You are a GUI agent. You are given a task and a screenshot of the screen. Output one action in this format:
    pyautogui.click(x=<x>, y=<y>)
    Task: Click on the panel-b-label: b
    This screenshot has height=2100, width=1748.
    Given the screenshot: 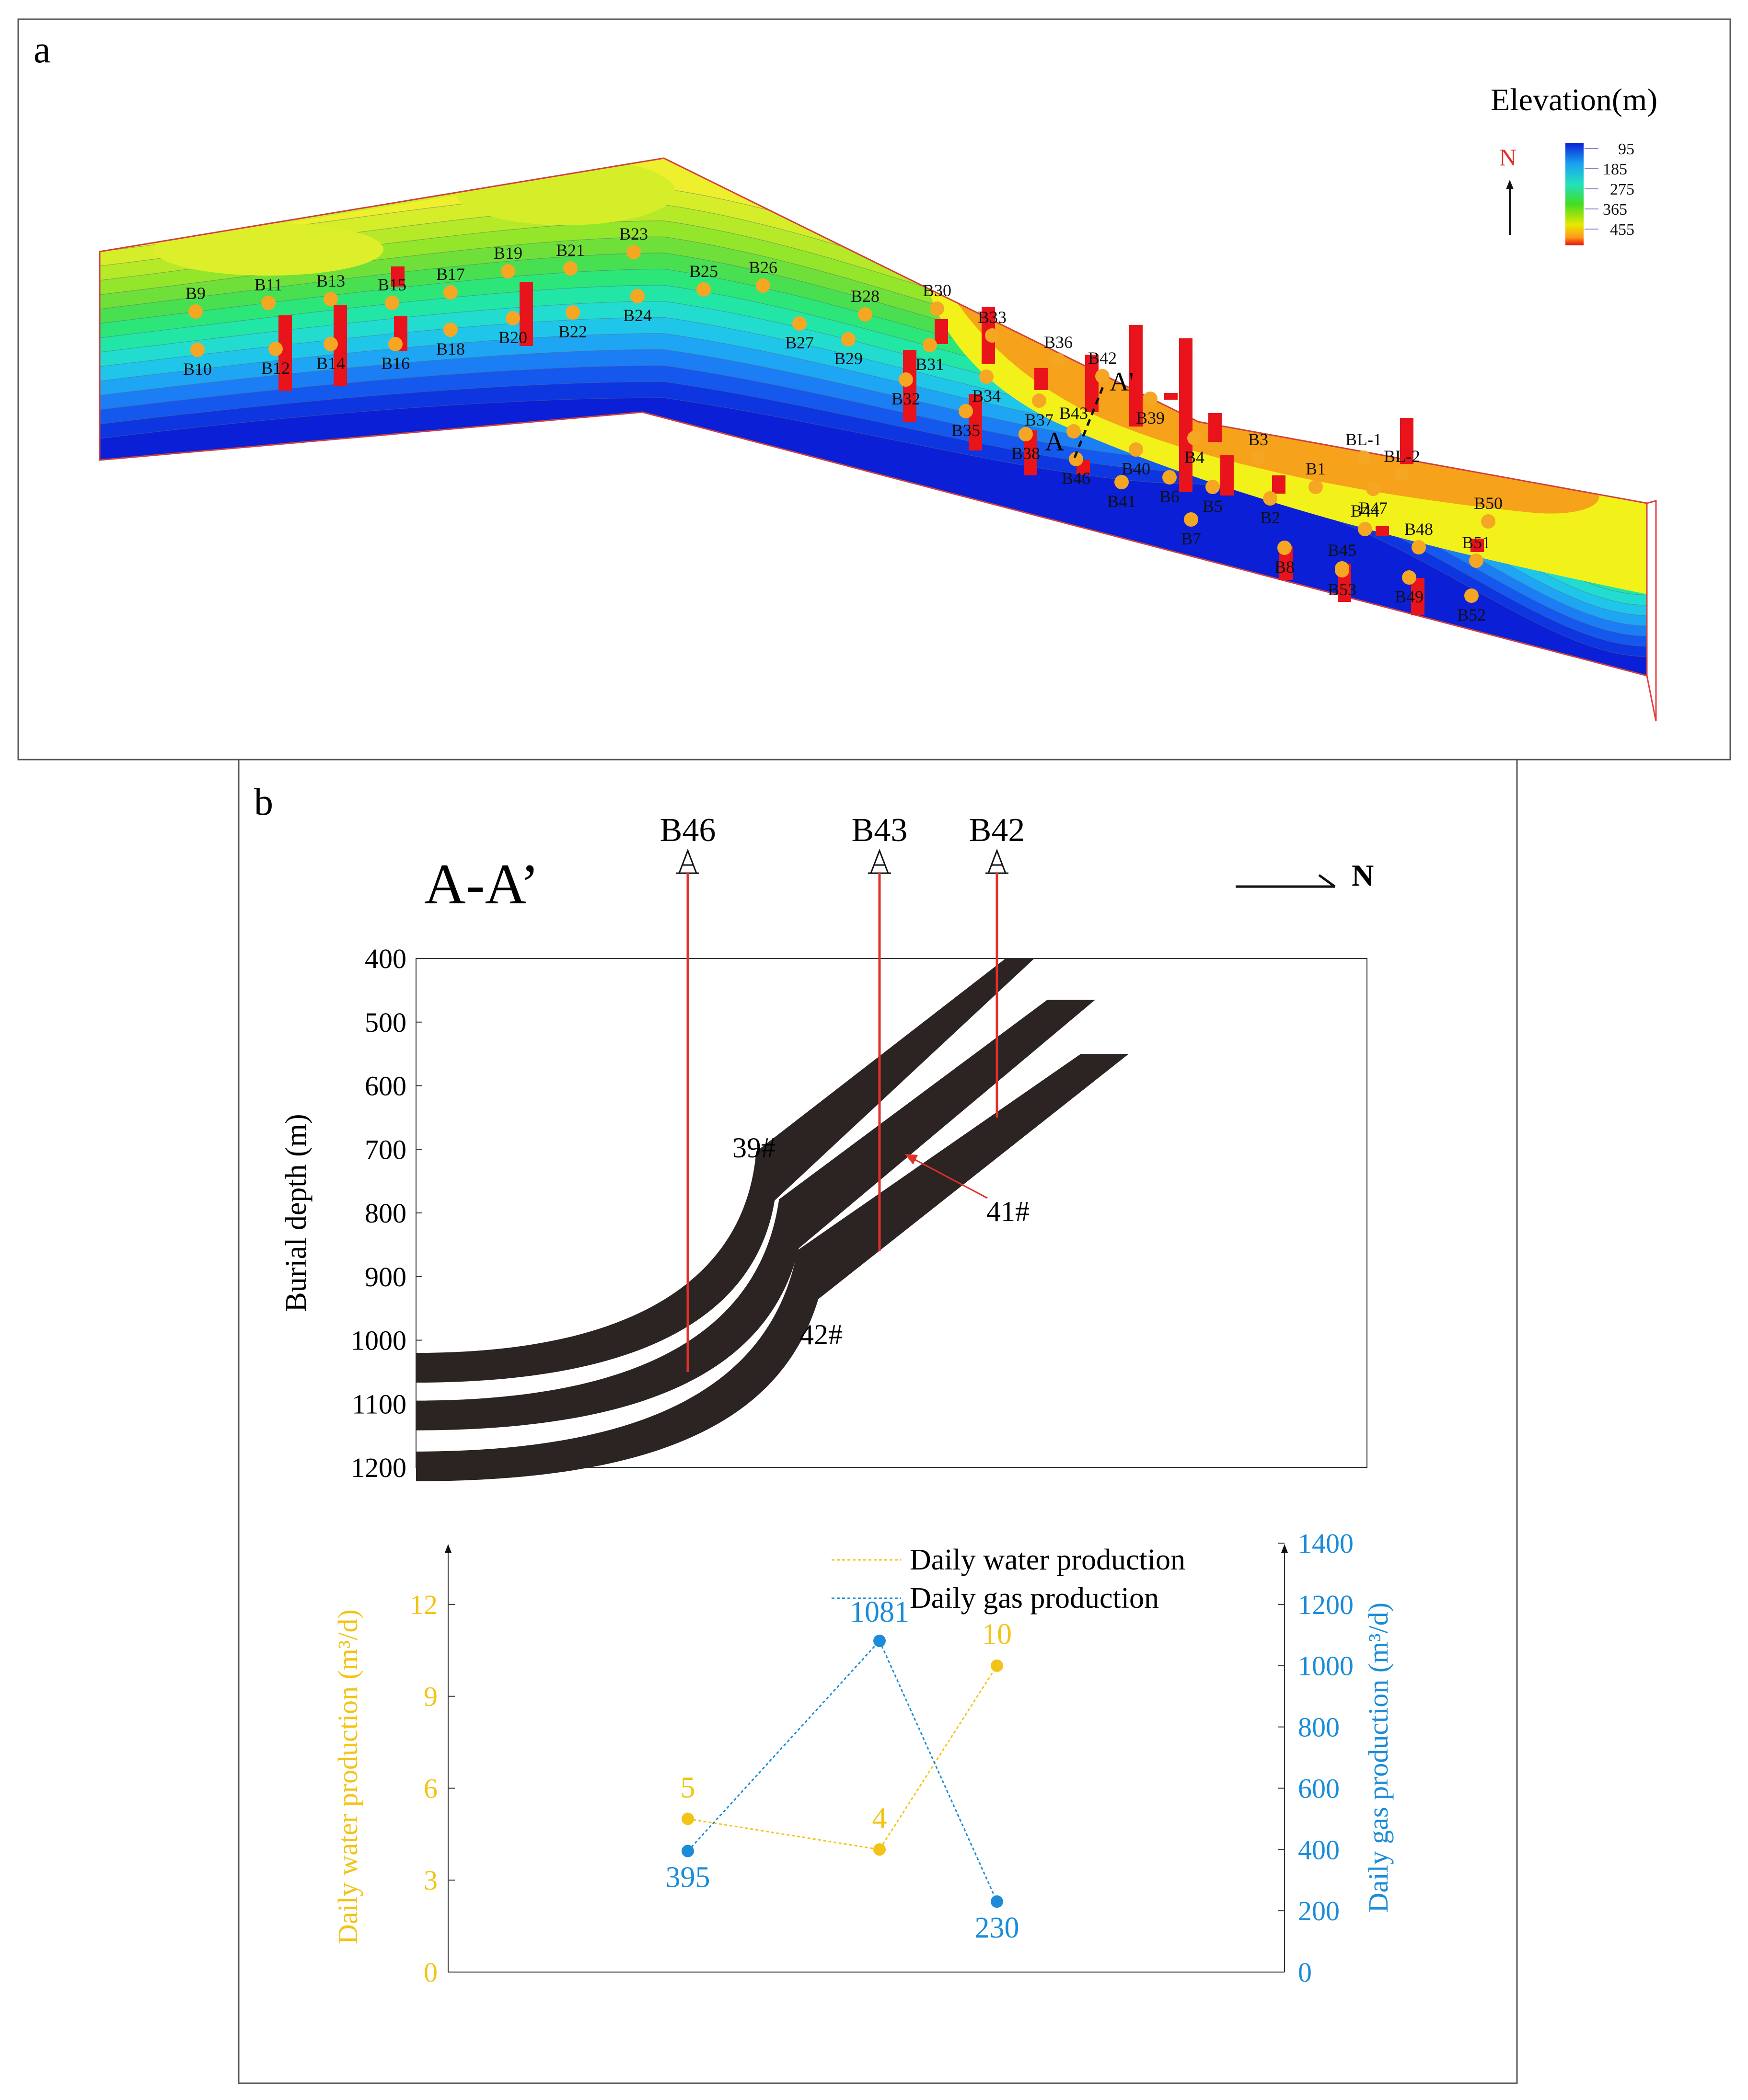 What is the action you would take?
    pyautogui.click(x=264, y=802)
    